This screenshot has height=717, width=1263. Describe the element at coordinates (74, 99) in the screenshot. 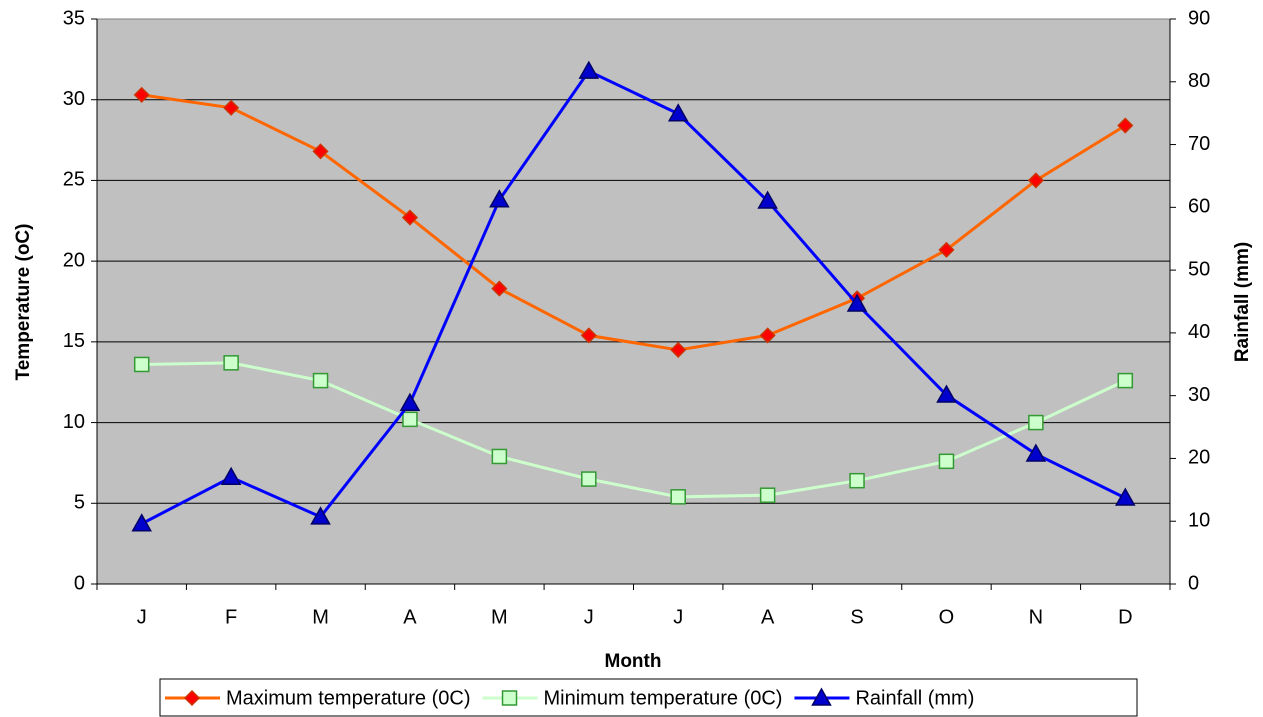

I see `y-tick-label: 30` at that location.